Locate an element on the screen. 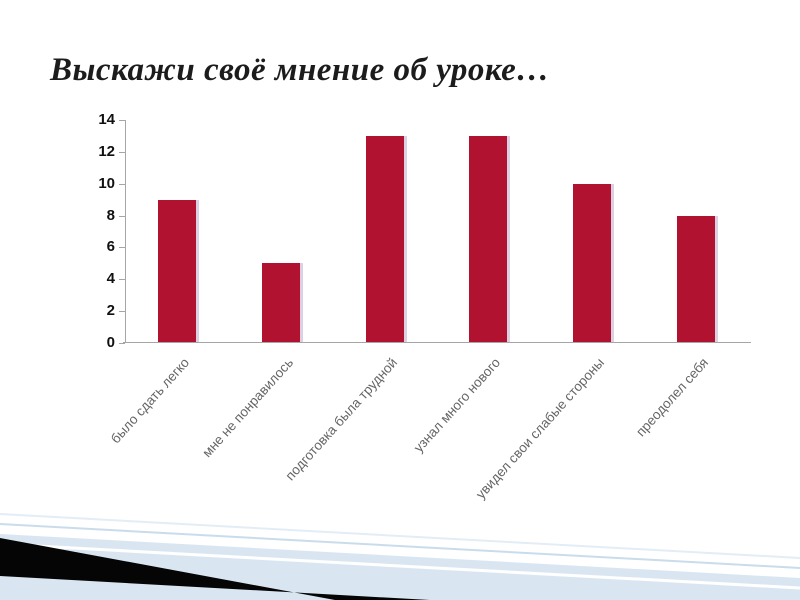 The image size is (800, 600). deco-black-angle is located at coordinates (215, 569).